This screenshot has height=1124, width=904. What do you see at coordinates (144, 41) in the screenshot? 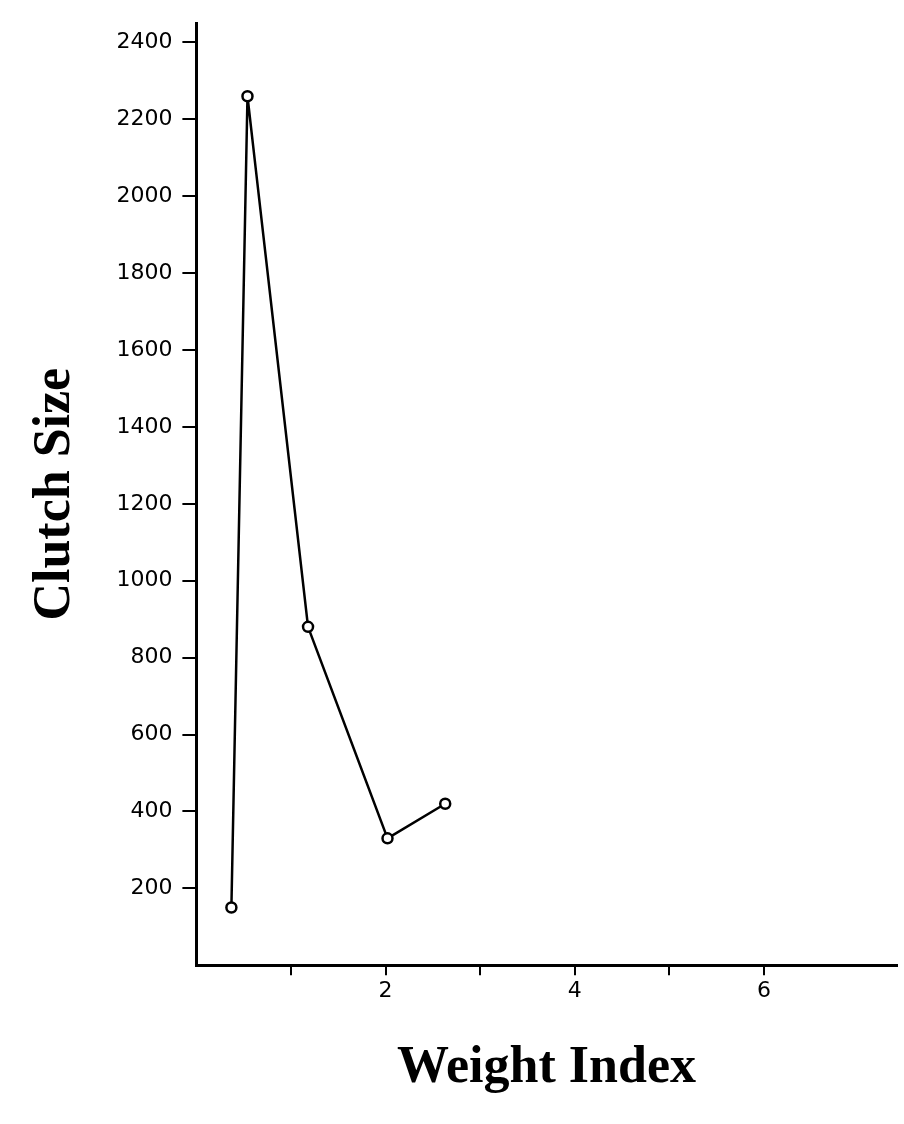
I see `y-tick-label: 2400` at bounding box center [144, 41].